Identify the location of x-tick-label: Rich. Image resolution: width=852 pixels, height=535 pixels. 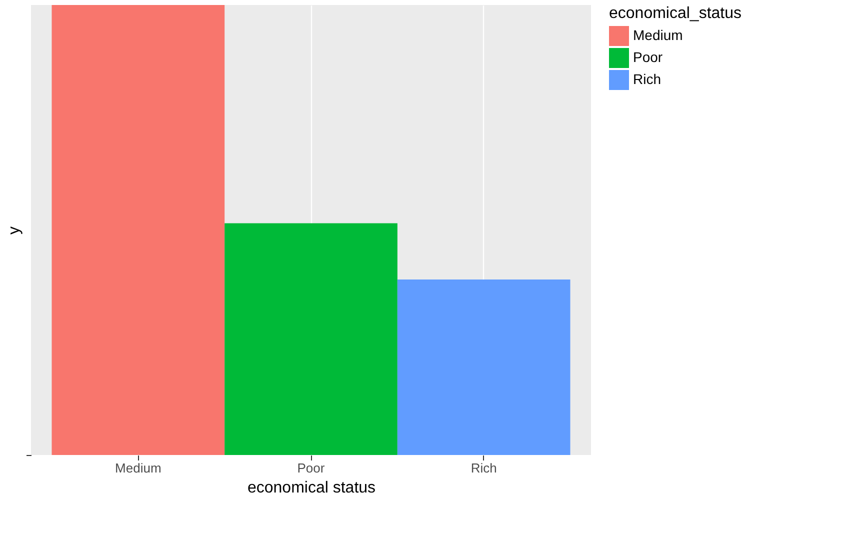
(483, 468).